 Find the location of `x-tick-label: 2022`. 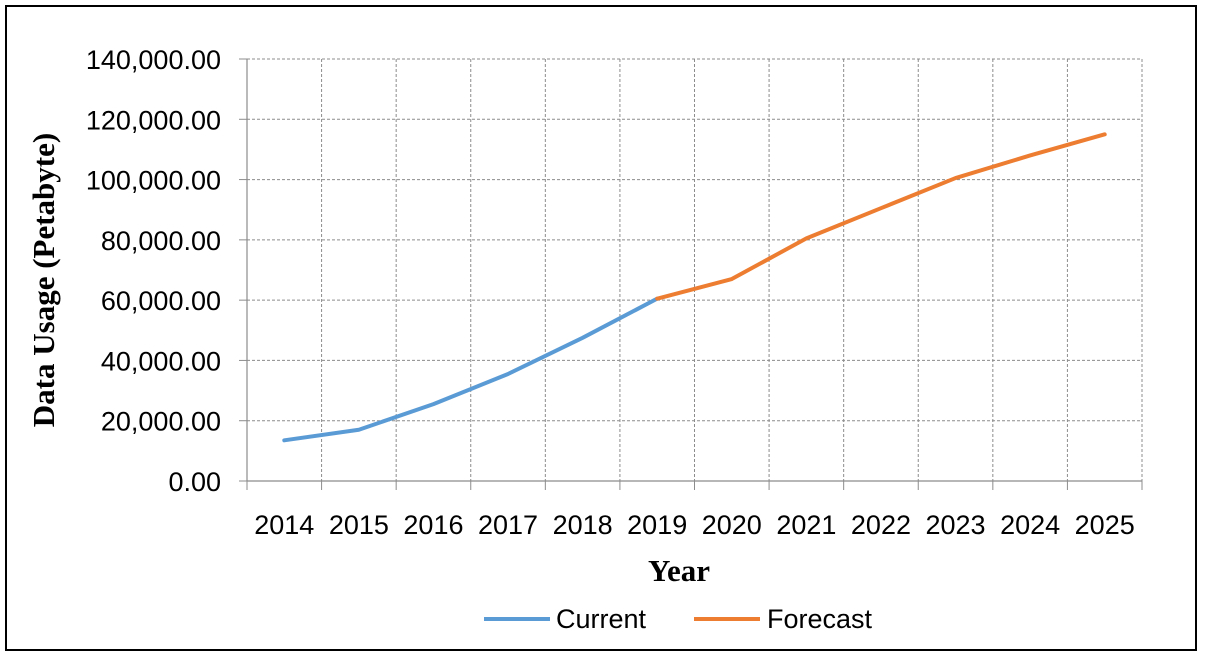

x-tick-label: 2022 is located at coordinates (881, 525).